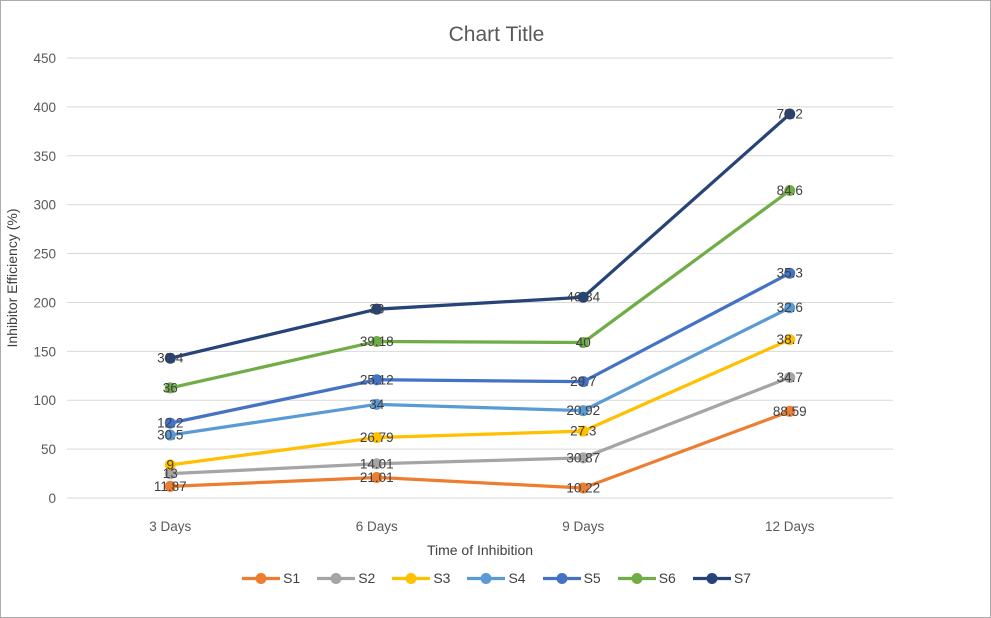  I want to click on data-label-s3: 38.7, so click(790, 339).